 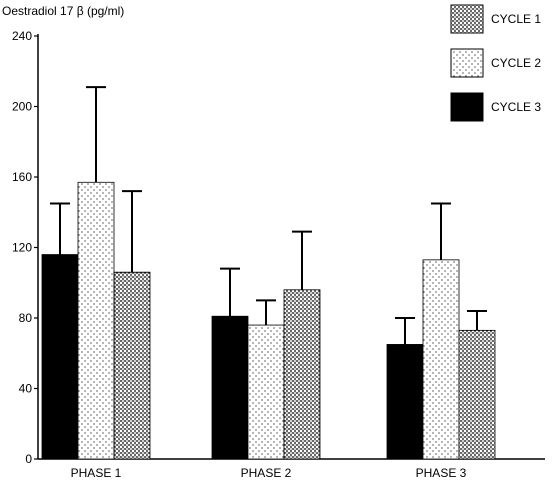 What do you see at coordinates (441, 473) in the screenshot?
I see `category-label: PHASE 3` at bounding box center [441, 473].